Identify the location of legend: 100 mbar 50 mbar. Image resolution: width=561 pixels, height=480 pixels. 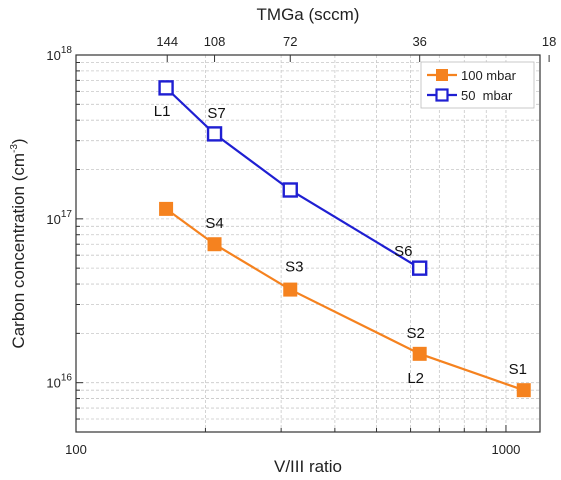
(477, 85).